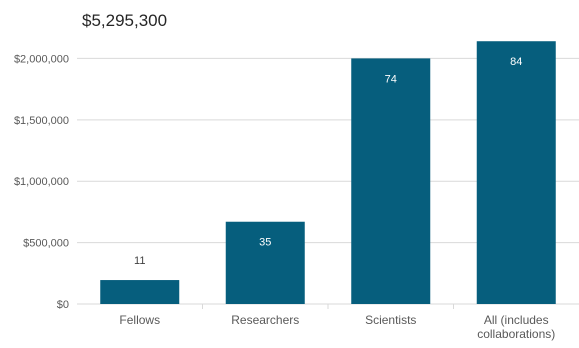 The height and width of the screenshot is (348, 579). I want to click on header-total: $5,295,300, so click(124, 20).